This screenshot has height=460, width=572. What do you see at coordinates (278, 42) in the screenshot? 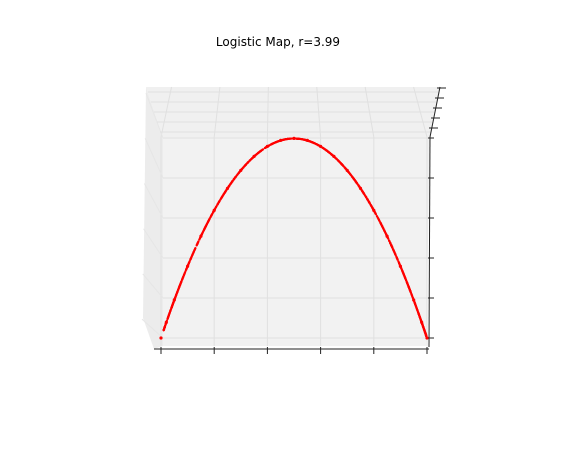
I see `chart-title: Logistic Map, r=3.99` at bounding box center [278, 42].